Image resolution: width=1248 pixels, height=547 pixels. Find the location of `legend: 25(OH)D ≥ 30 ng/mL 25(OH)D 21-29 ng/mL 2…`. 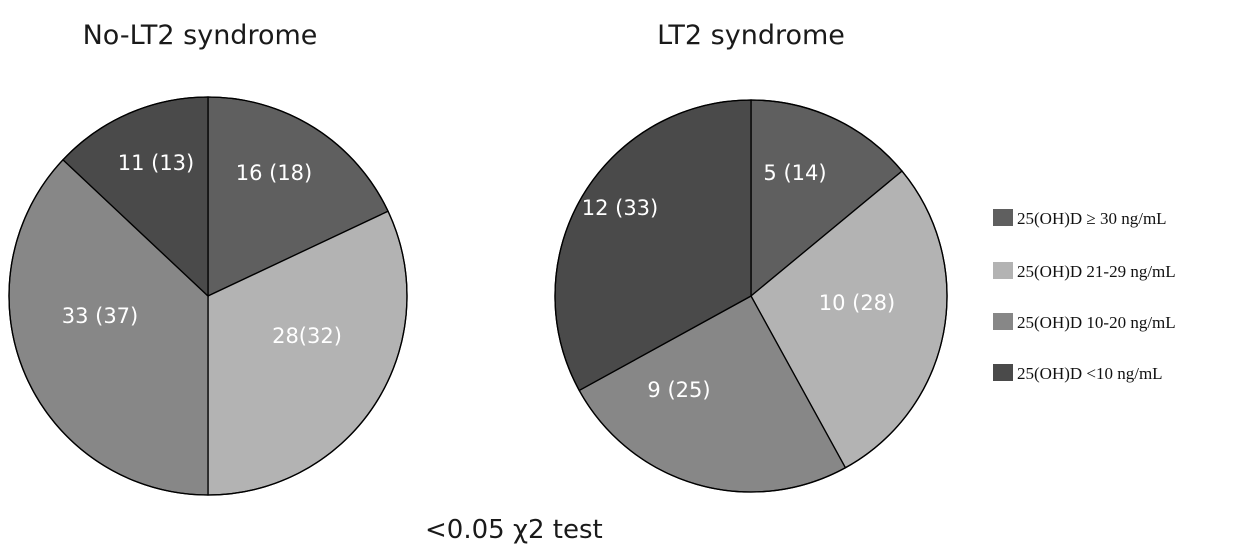

legend: 25(OH)D ≥ 30 ng/mL 25(OH)D 21-29 ng/mL 2… is located at coordinates (1084, 296).